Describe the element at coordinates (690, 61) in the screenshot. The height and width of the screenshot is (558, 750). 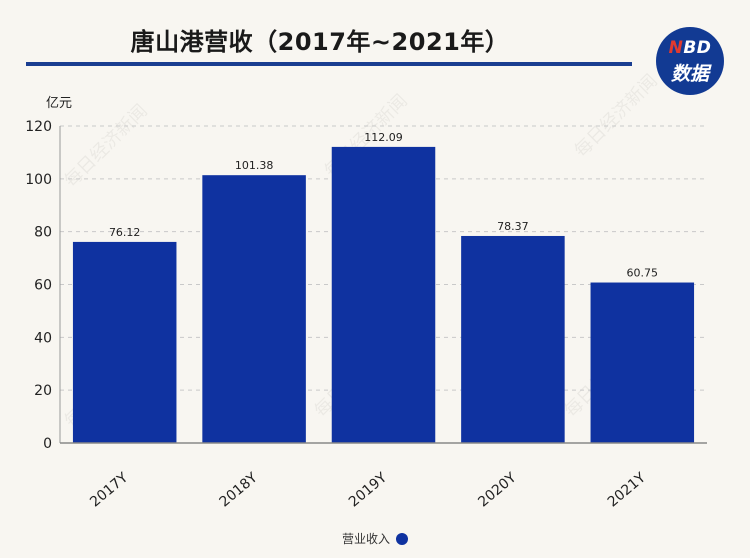
I see `nbd-logo: NBD 数据` at that location.